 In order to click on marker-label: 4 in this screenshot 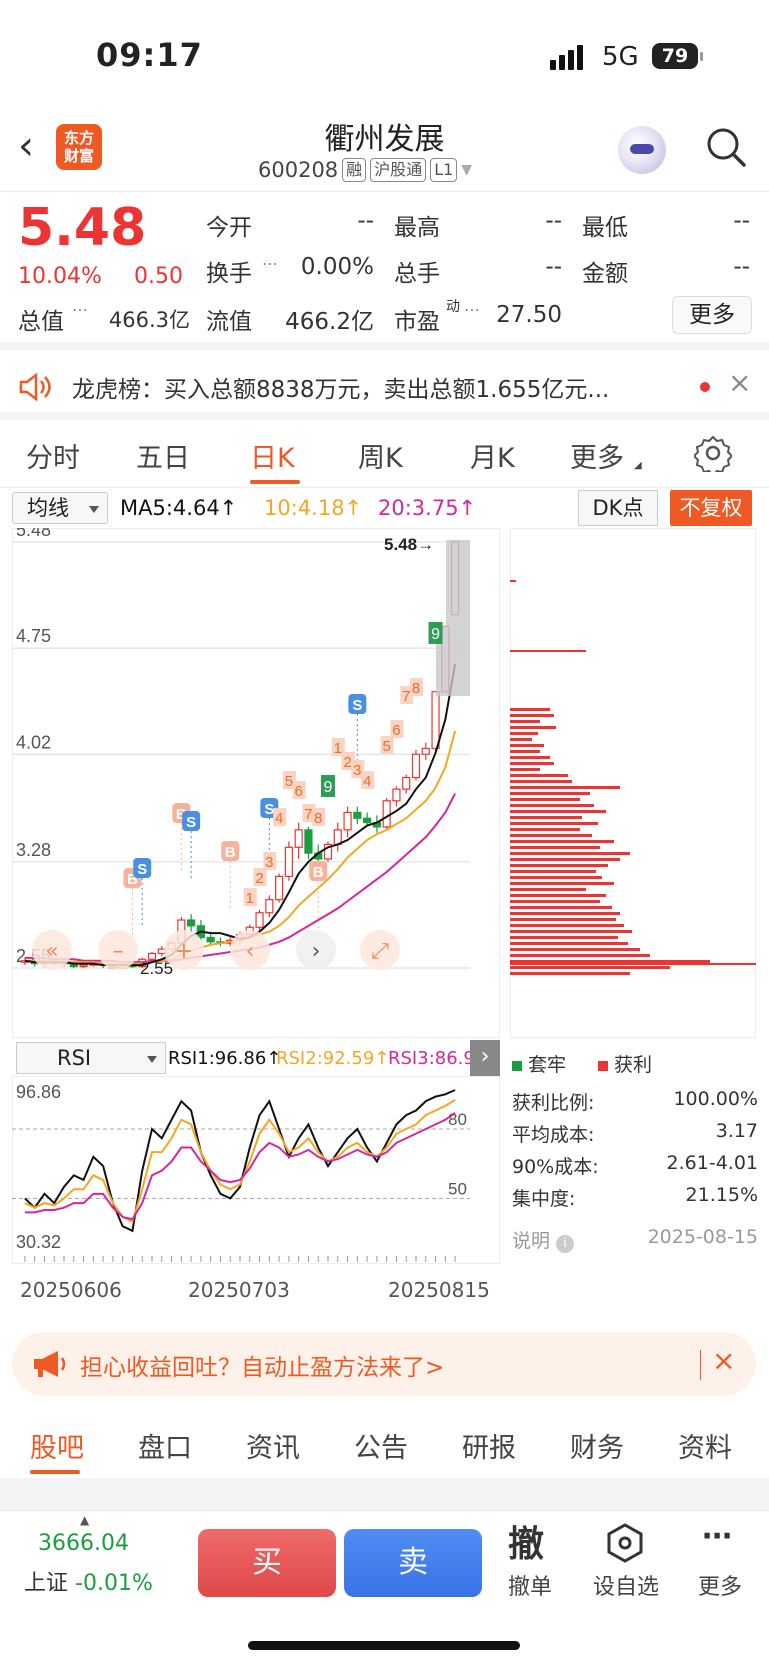, I will do `click(367, 781)`.